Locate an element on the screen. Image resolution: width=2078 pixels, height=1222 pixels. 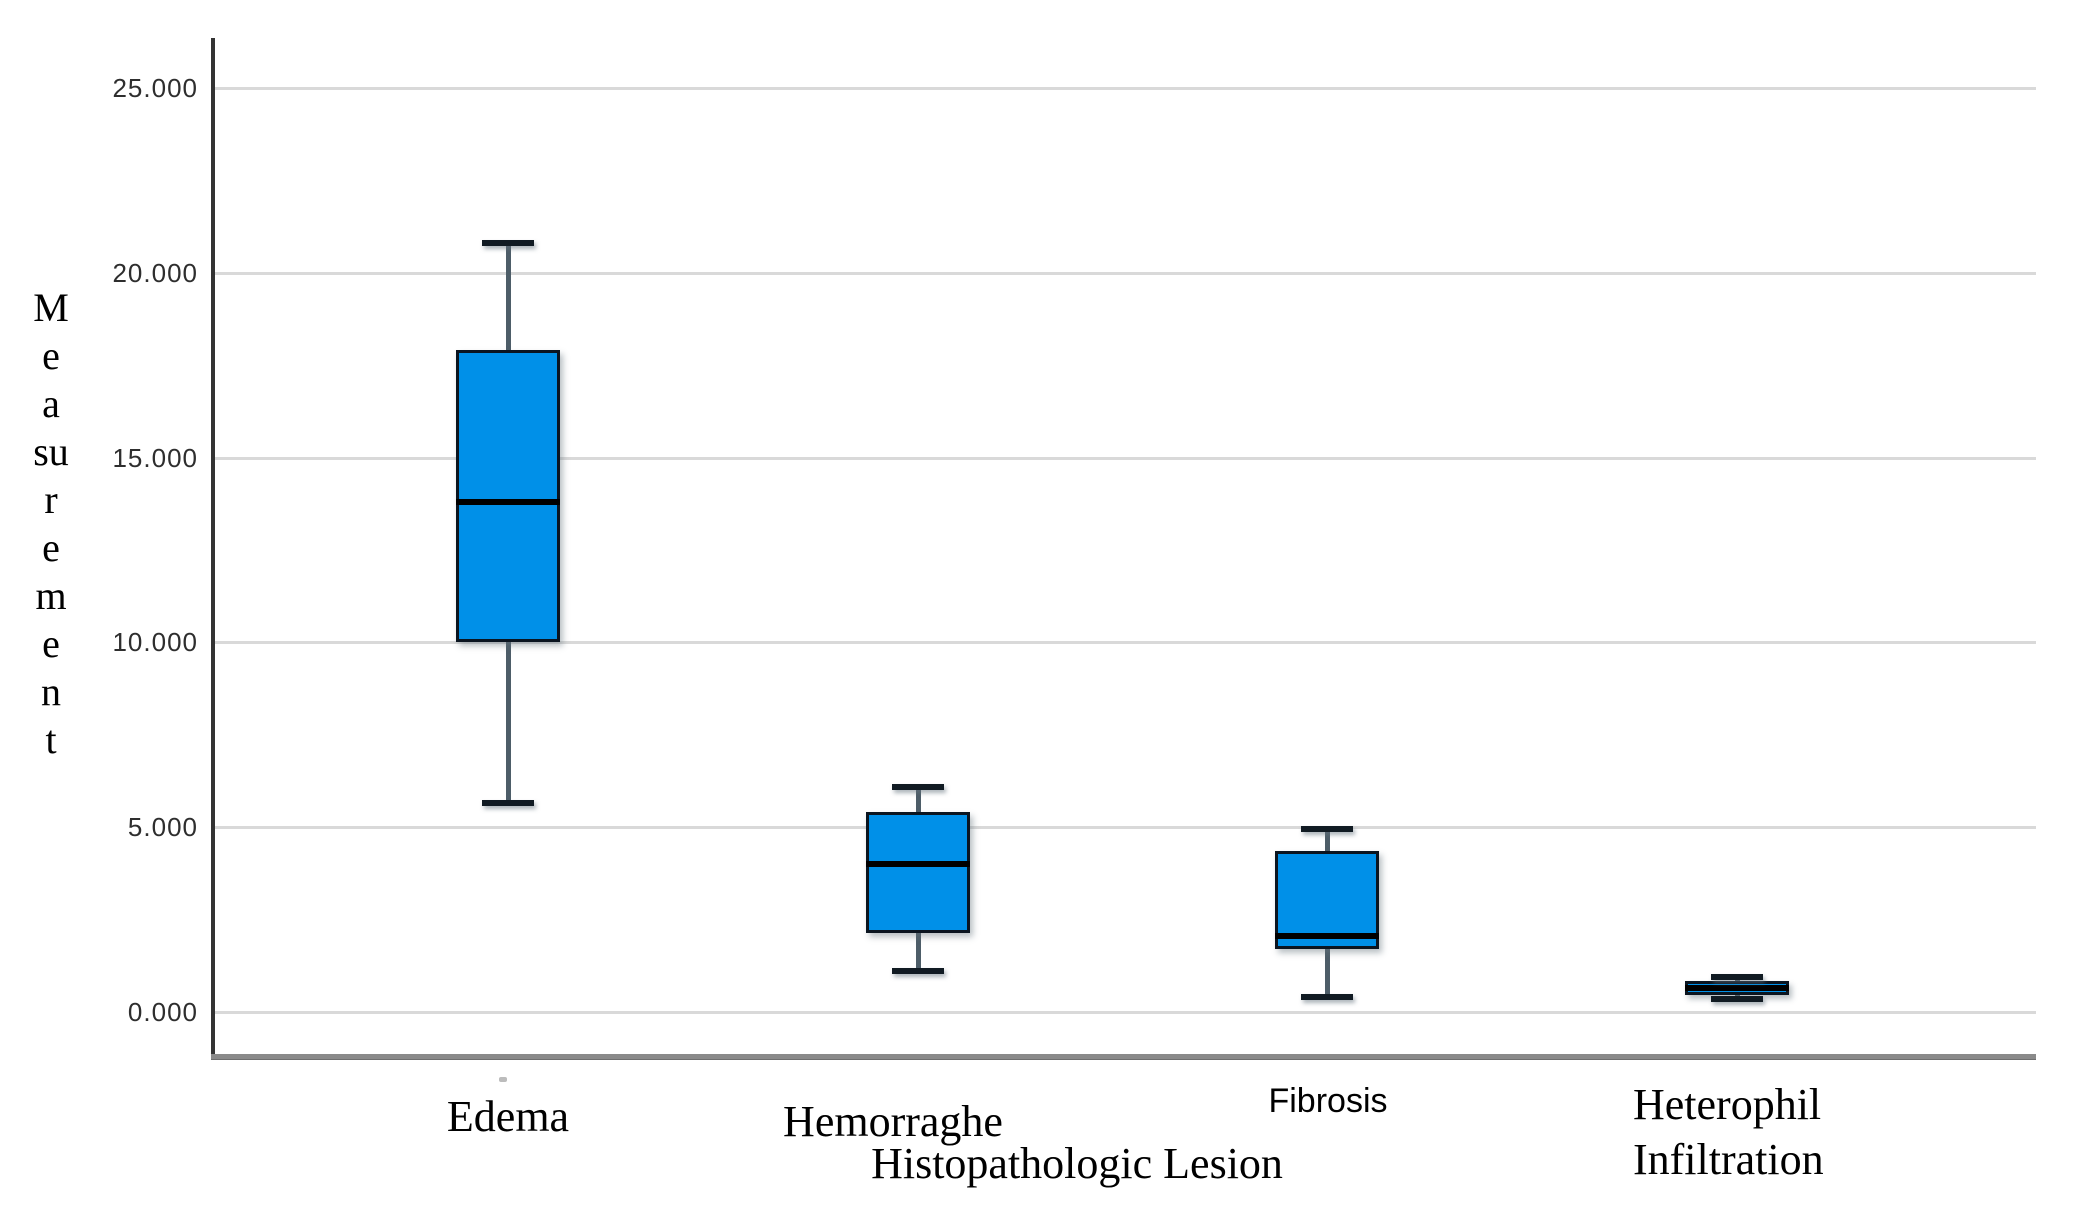
lower-whisker-cap-hemorraghe is located at coordinates (918, 971).